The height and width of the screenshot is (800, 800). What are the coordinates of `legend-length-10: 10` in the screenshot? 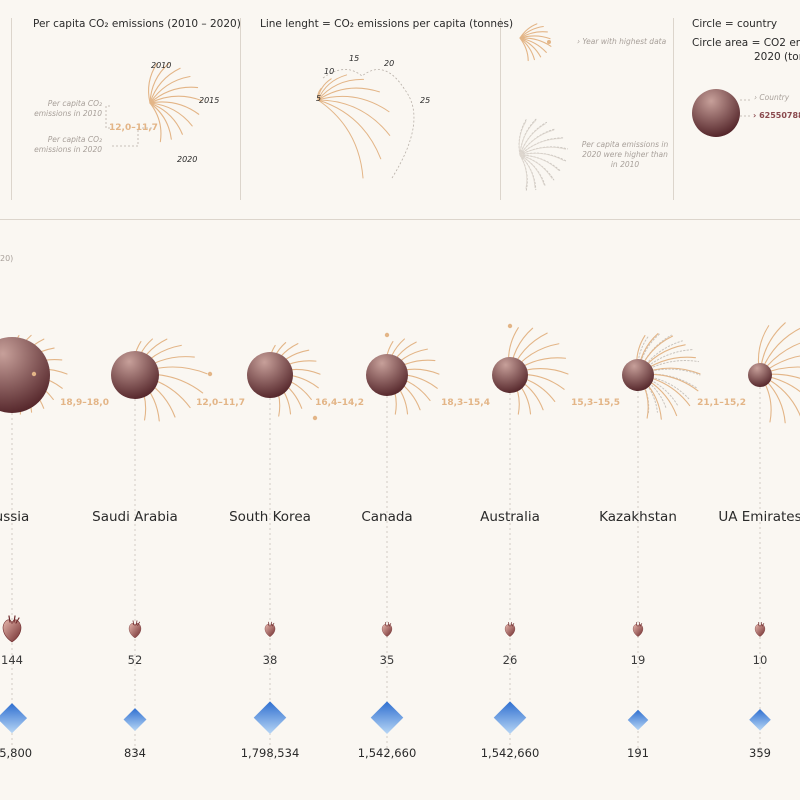 It's located at (329, 71).